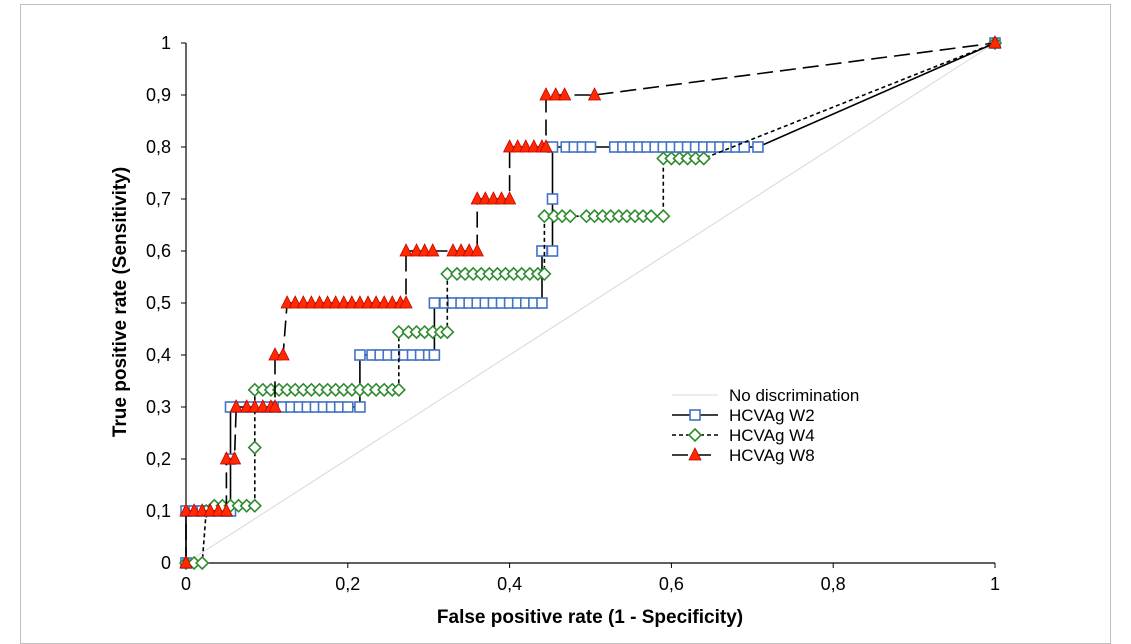 The height and width of the screenshot is (644, 1131). Describe the element at coordinates (158, 199) in the screenshot. I see `y-tick-label: 0,7` at that location.